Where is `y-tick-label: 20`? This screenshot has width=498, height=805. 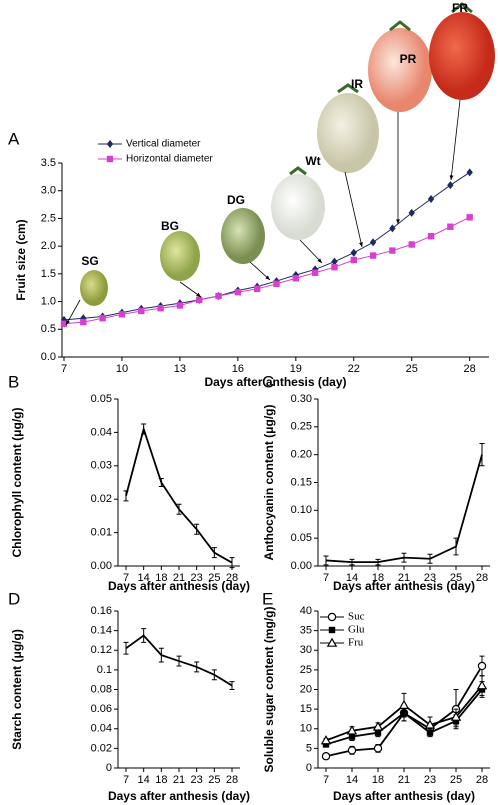
y-tick-label: 20 is located at coordinates (306, 689).